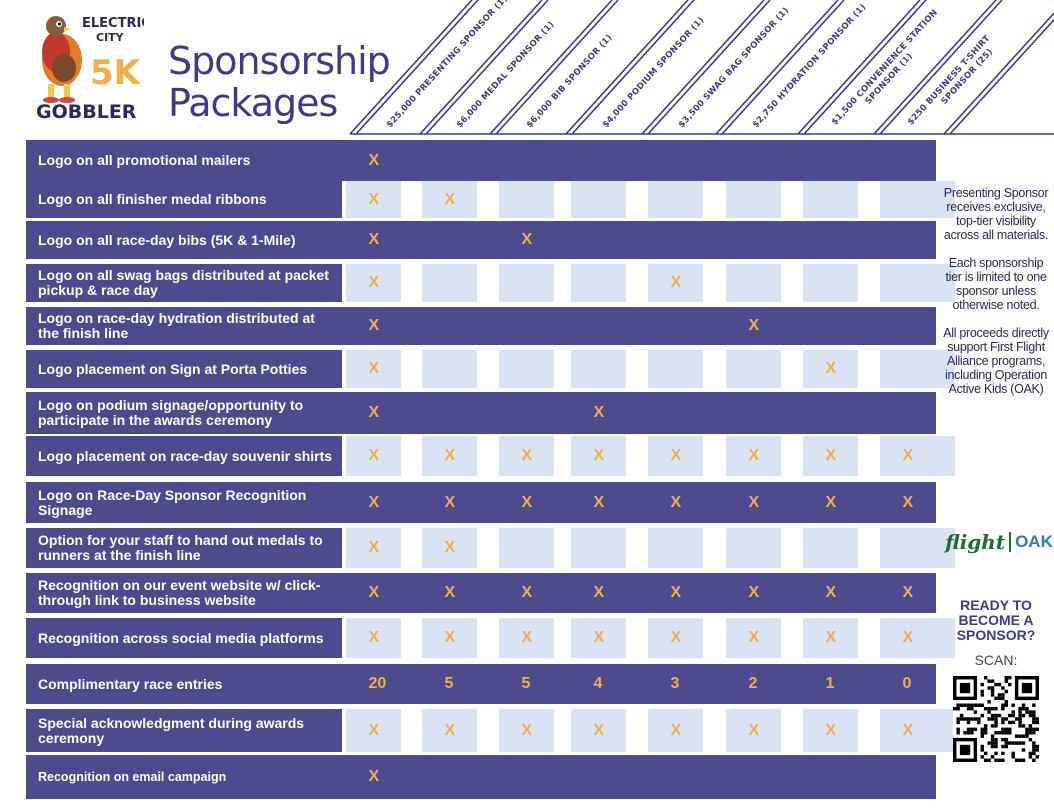  What do you see at coordinates (113, 23) in the screenshot?
I see `svg-text: ELECTRIC` at bounding box center [113, 23].